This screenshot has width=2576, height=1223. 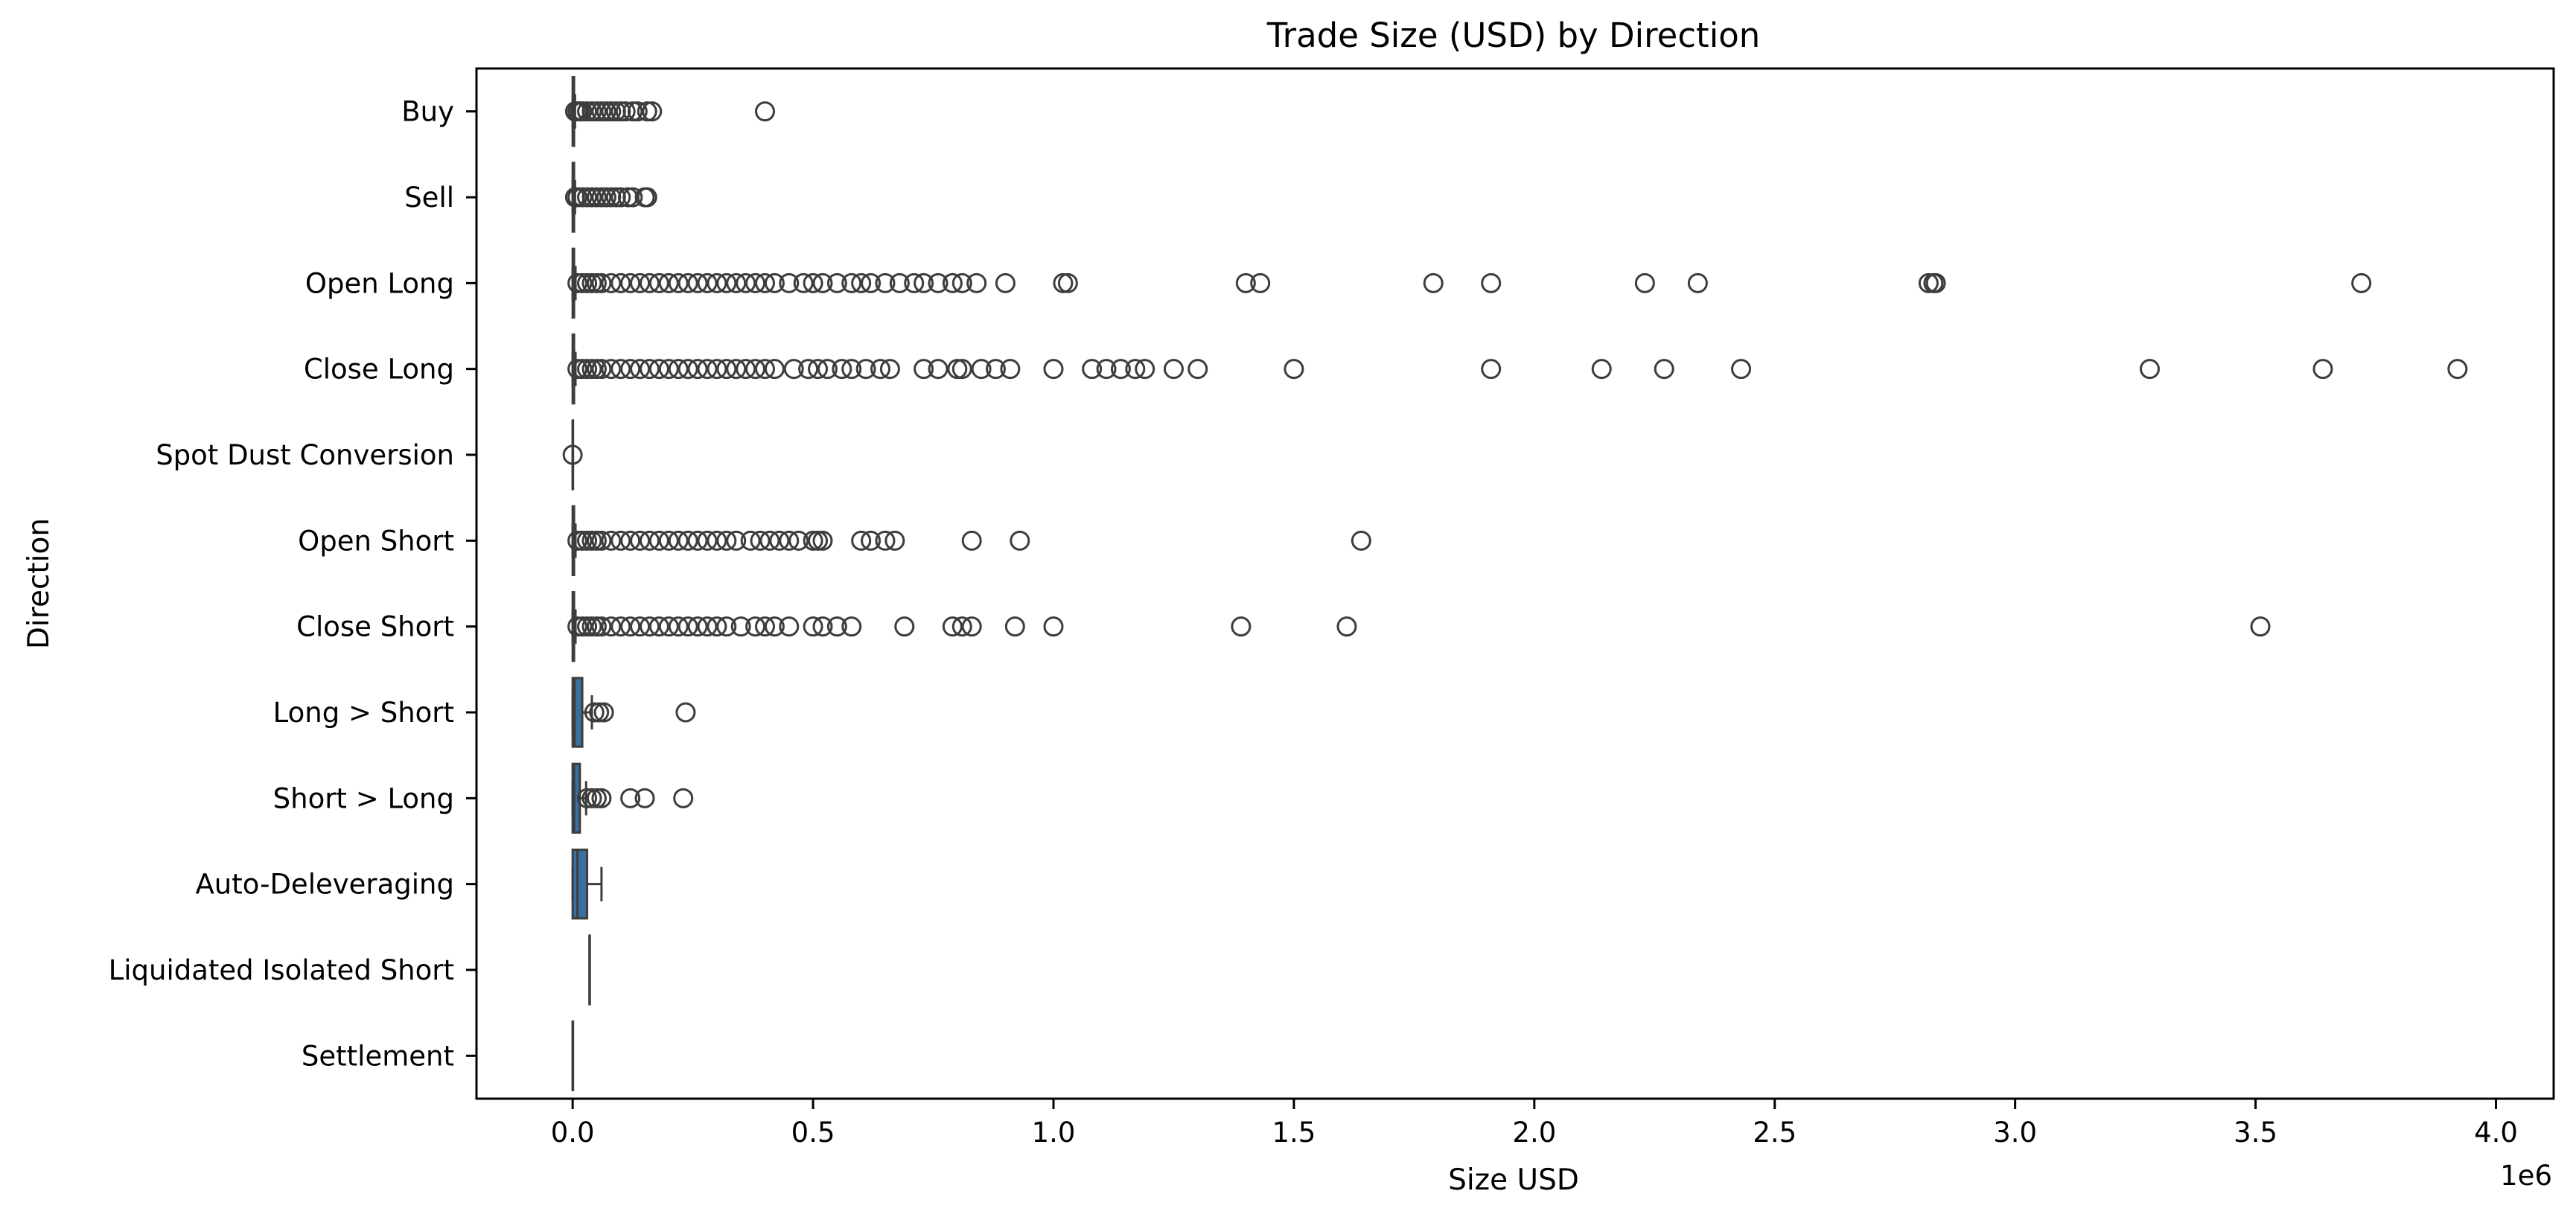 What do you see at coordinates (281, 970) in the screenshot?
I see `y-tick-label: Liquidated Isolated Short` at bounding box center [281, 970].